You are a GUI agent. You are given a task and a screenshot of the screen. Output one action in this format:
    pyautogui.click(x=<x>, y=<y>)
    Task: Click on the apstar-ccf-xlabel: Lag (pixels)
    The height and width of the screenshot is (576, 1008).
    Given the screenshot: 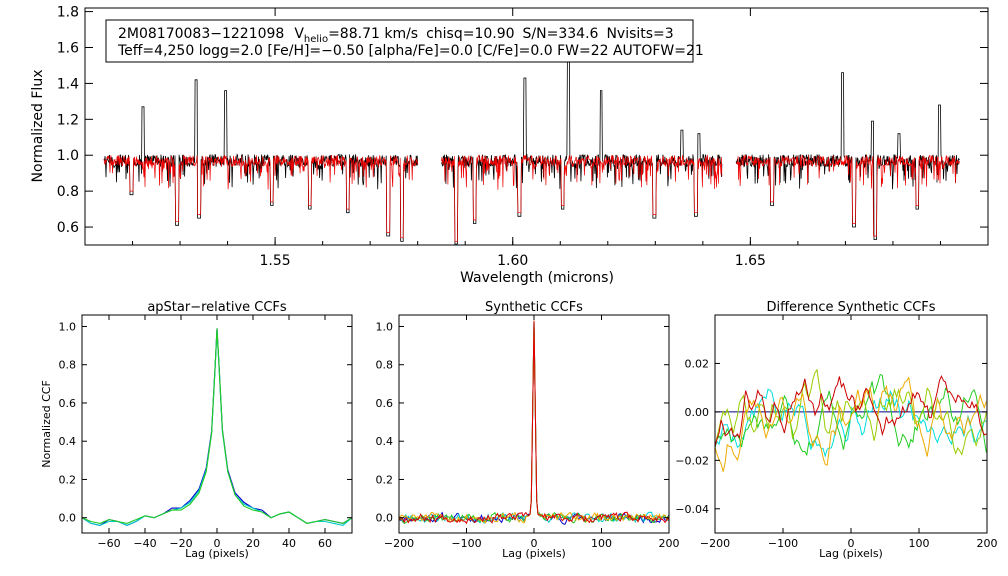 What is the action you would take?
    pyautogui.click(x=217, y=553)
    